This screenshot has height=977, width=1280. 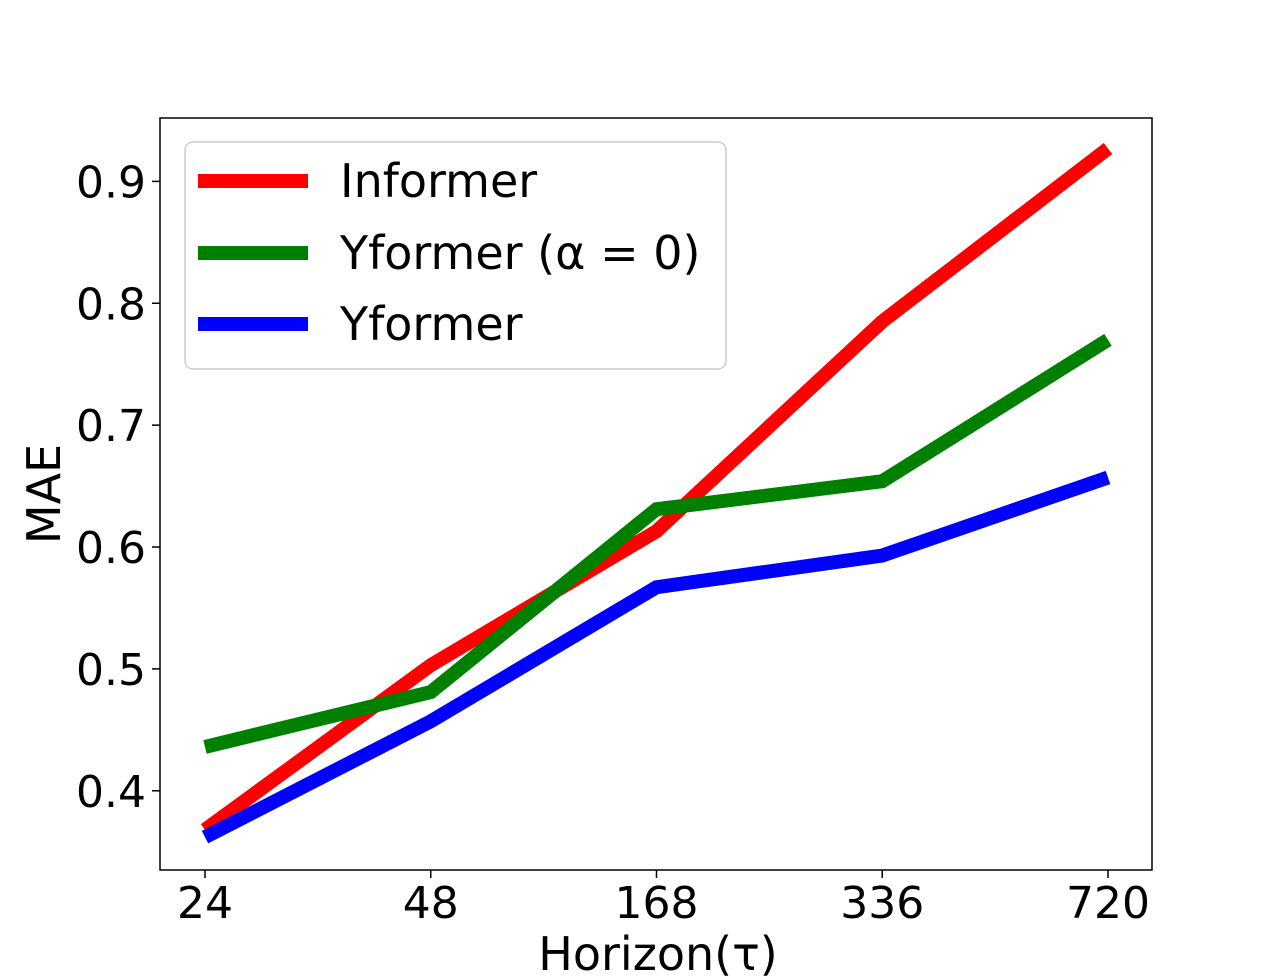 What do you see at coordinates (111, 426) in the screenshot?
I see `y-tick-label: 0.7` at bounding box center [111, 426].